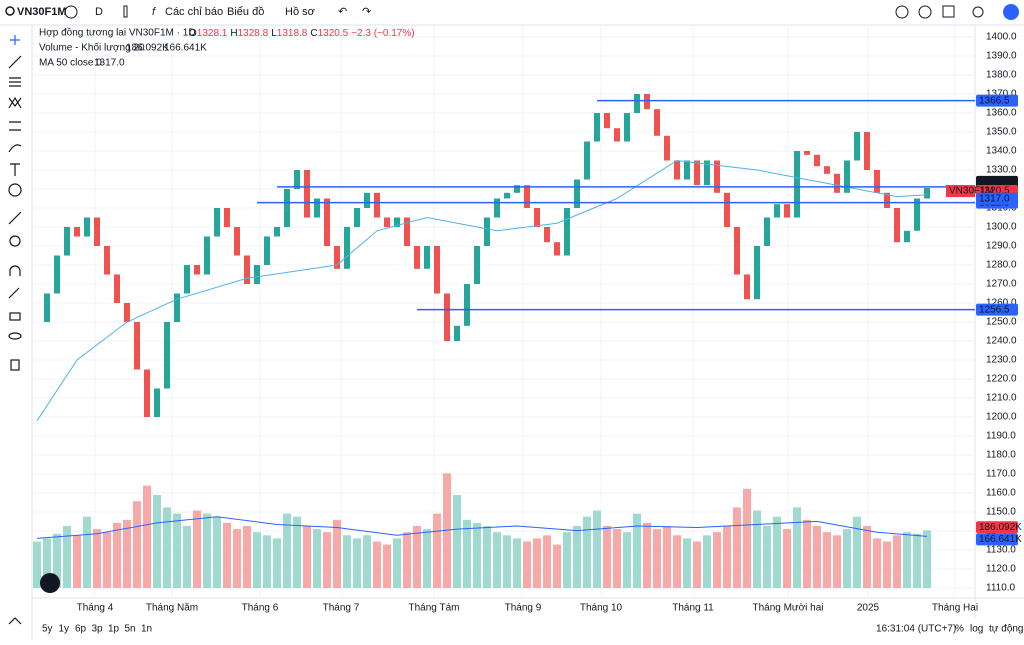 This screenshot has height=645, width=1024. I want to click on zoom-icon, so click(902, 12).